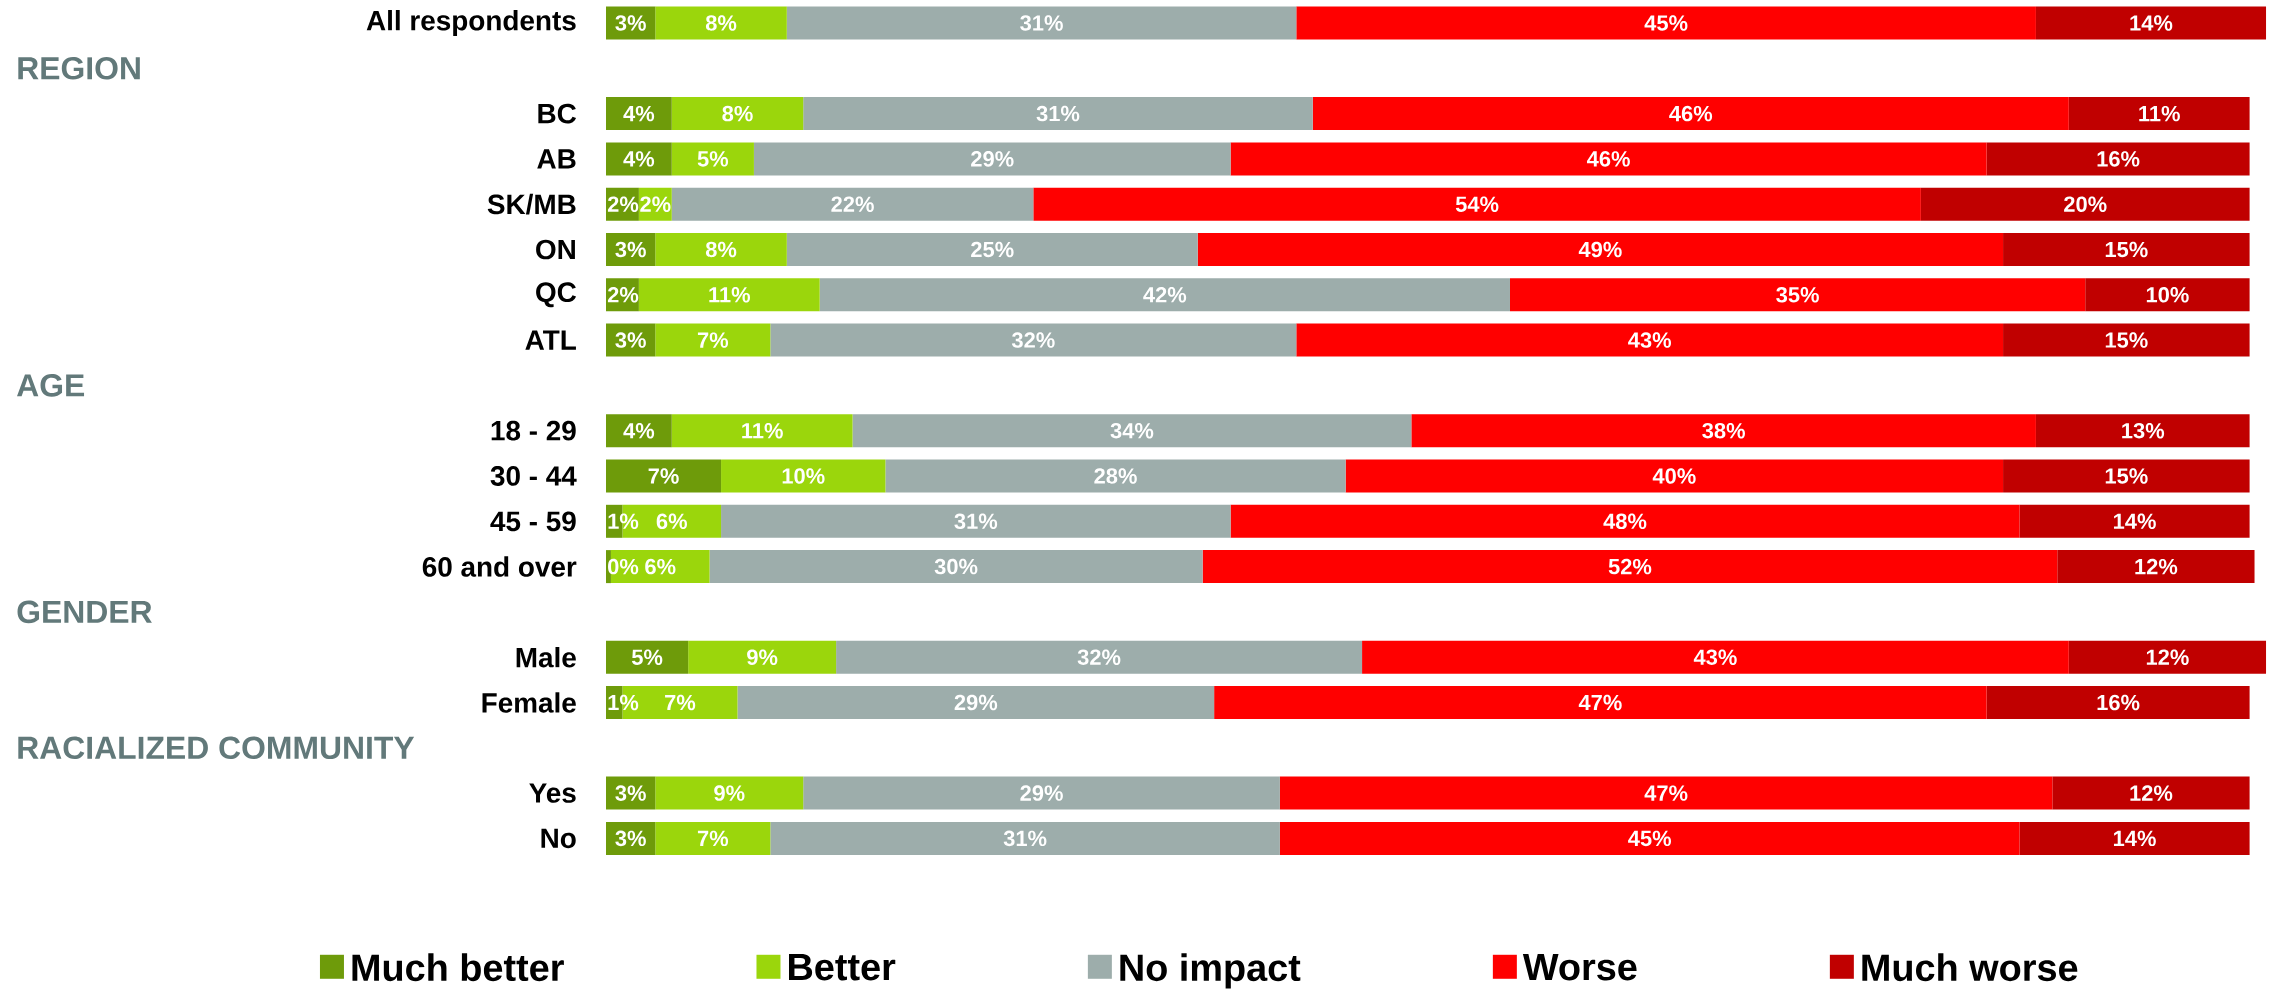 The height and width of the screenshot is (990, 2270). What do you see at coordinates (1650, 838) in the screenshot?
I see `data-label: 45%` at bounding box center [1650, 838].